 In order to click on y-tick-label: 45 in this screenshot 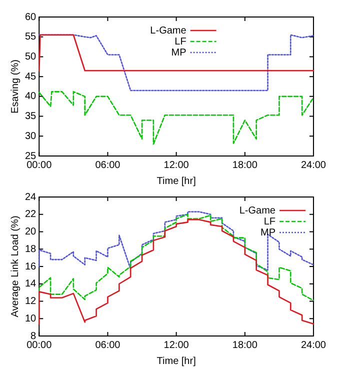, I will do `click(31, 76)`.